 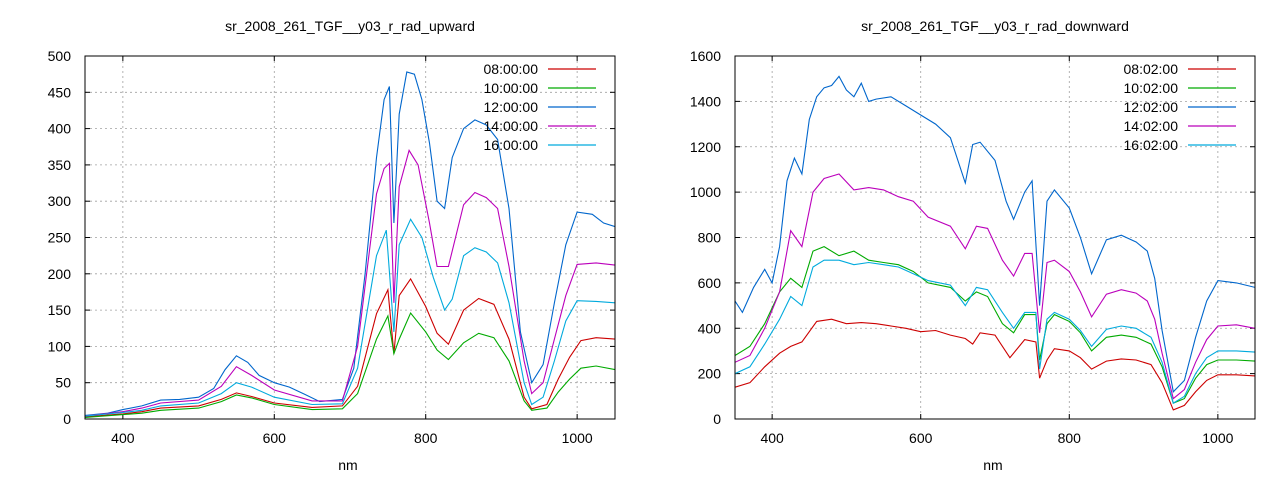 I want to click on y-tick-label: 1600, so click(x=705, y=56).